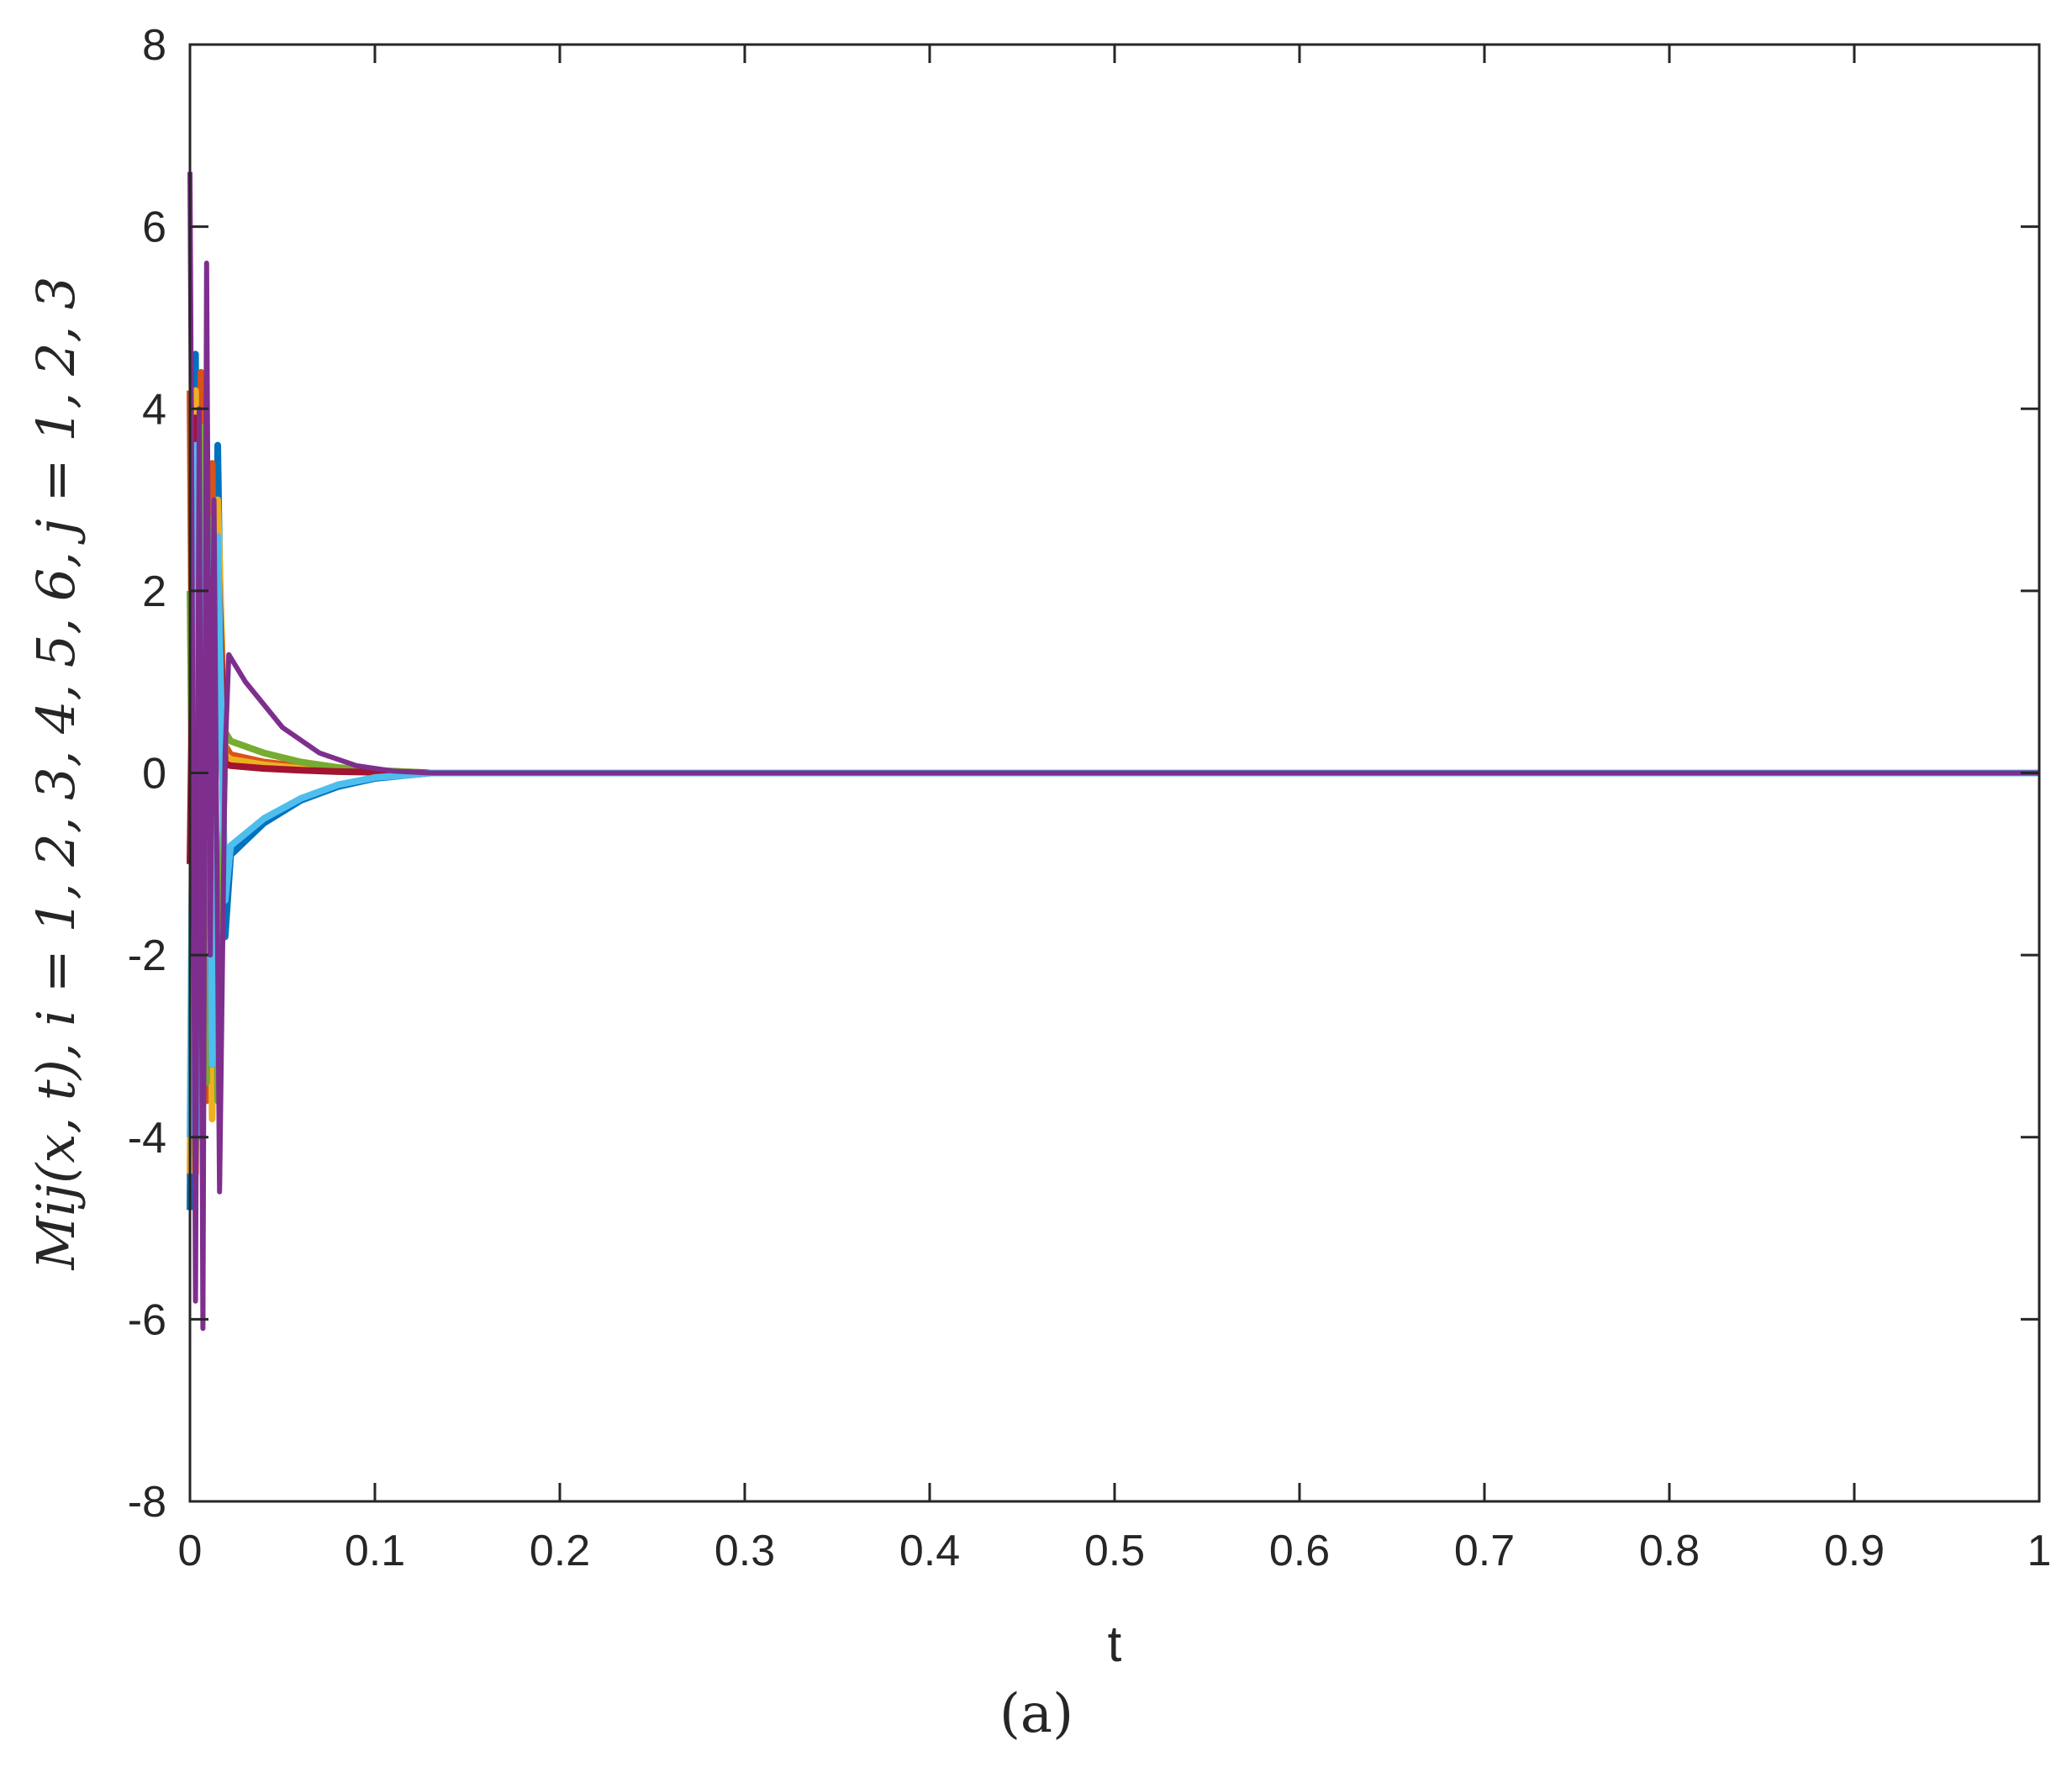  I want to click on x-tick-label: 0.9, so click(1854, 1551).